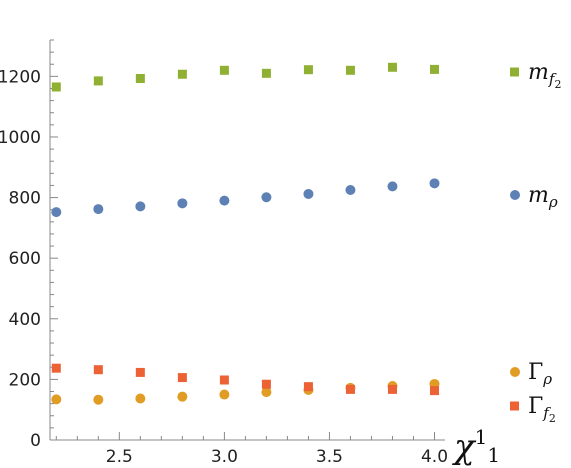 The width and height of the screenshot is (571, 468). Describe the element at coordinates (544, 75) in the screenshot. I see `legend-label: mf2` at that location.